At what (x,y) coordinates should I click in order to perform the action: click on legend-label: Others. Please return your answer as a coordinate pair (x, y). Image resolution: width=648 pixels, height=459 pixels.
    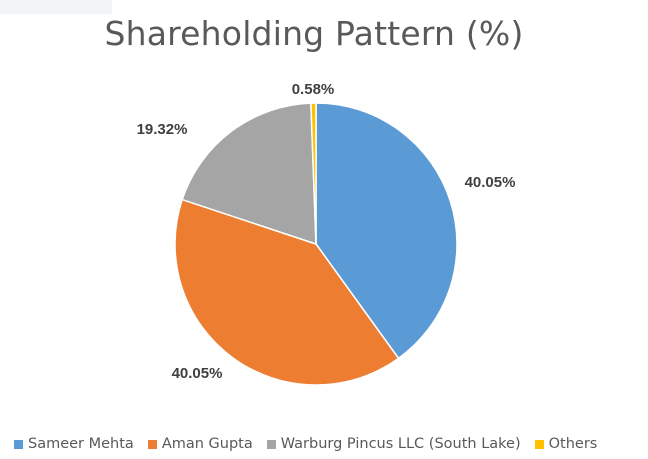
    Looking at the image, I should click on (573, 444).